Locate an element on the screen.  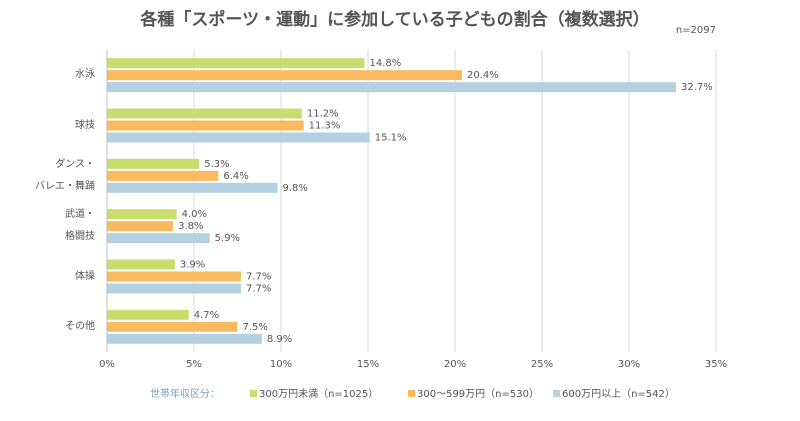
value-label: 4.7% is located at coordinates (206, 315).